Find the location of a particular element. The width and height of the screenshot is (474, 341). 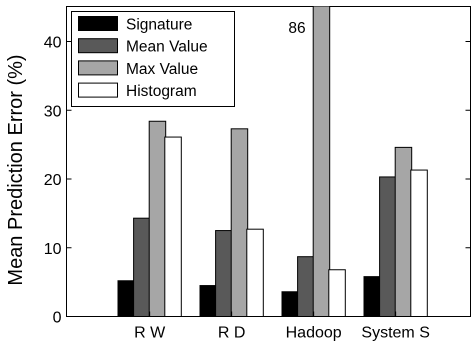

y-tick-label: 20 is located at coordinates (53, 180).